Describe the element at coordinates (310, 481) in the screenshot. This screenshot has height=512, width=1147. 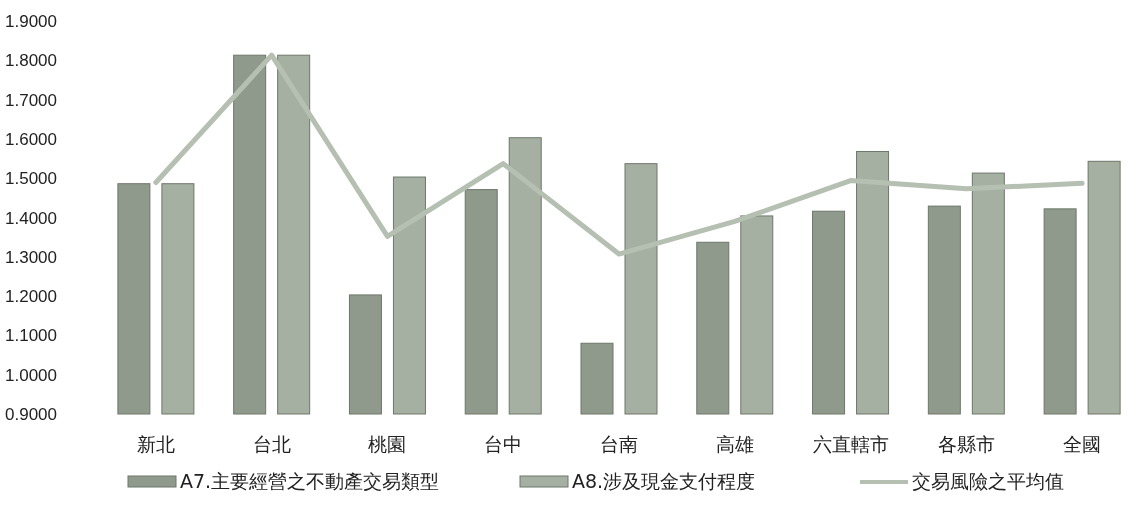
I see `legend-label: A7.主要經營之不動產交易類型` at that location.